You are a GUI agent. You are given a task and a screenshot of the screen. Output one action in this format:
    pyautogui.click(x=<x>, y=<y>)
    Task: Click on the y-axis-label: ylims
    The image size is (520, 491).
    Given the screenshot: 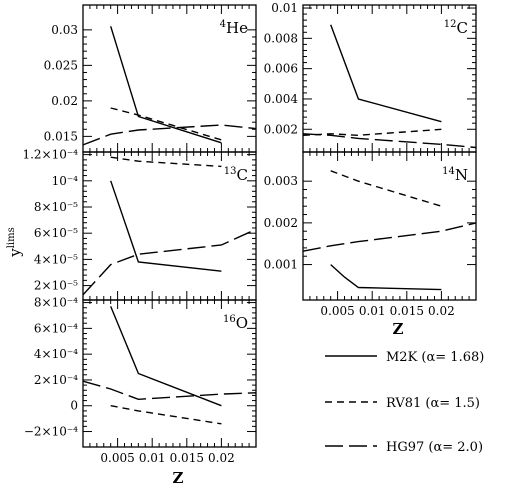 What is the action you would take?
    pyautogui.click(x=15, y=242)
    